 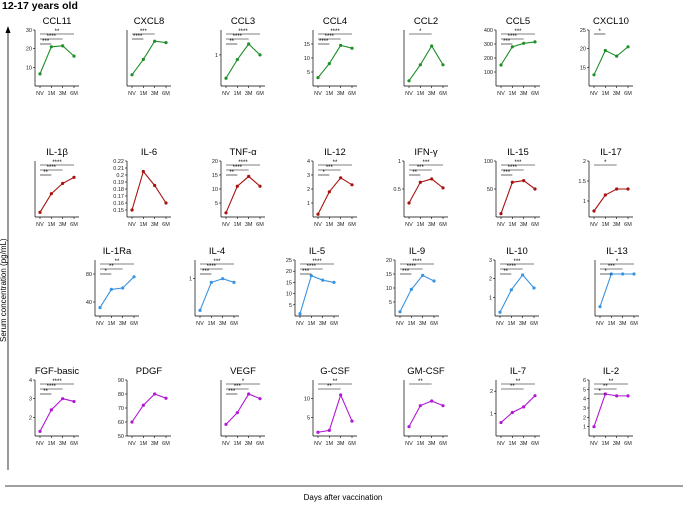 I want to click on panel-title-il-4: IL-4, so click(x=217, y=251).